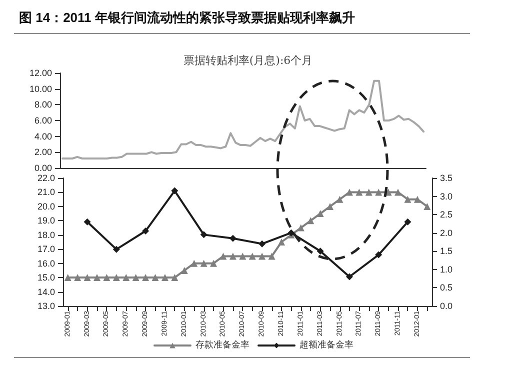  Describe the element at coordinates (43, 121) in the screenshot. I see `y-tick-label: 6.00` at that location.